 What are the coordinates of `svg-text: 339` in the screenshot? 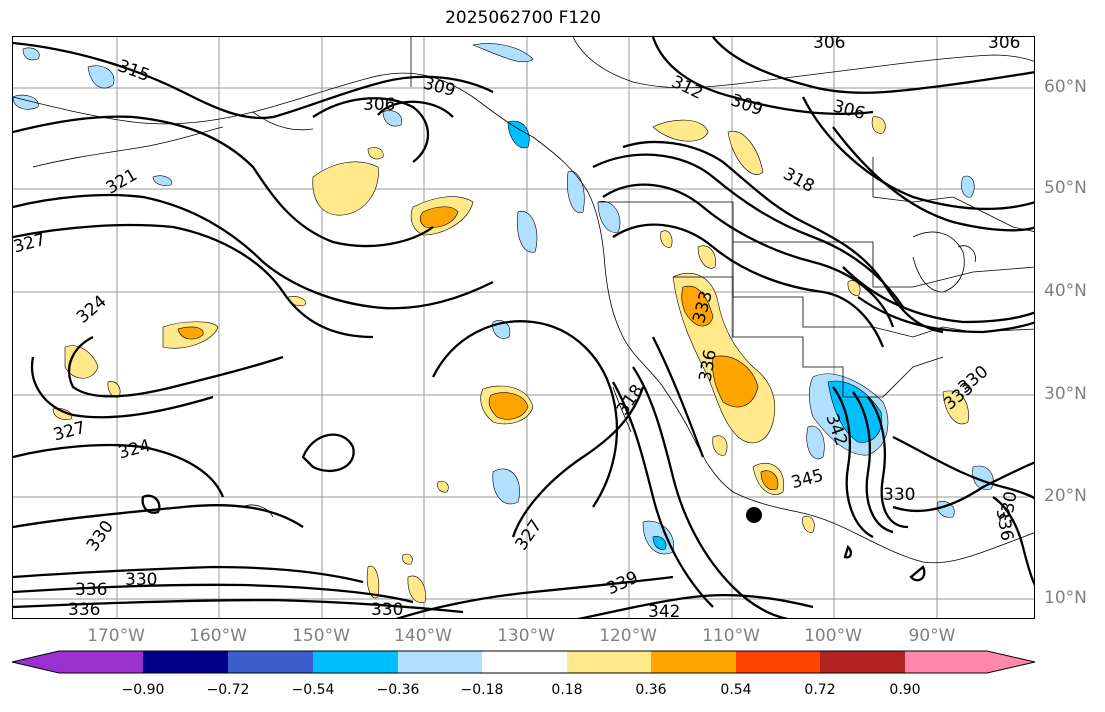 It's located at (623, 583).